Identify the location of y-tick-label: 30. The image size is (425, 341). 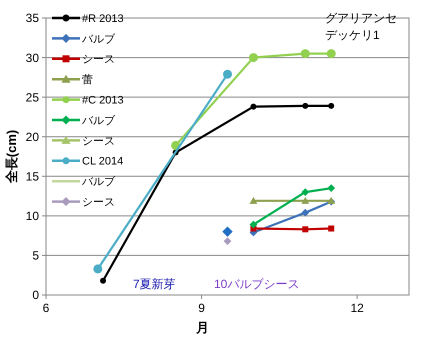
(33, 57).